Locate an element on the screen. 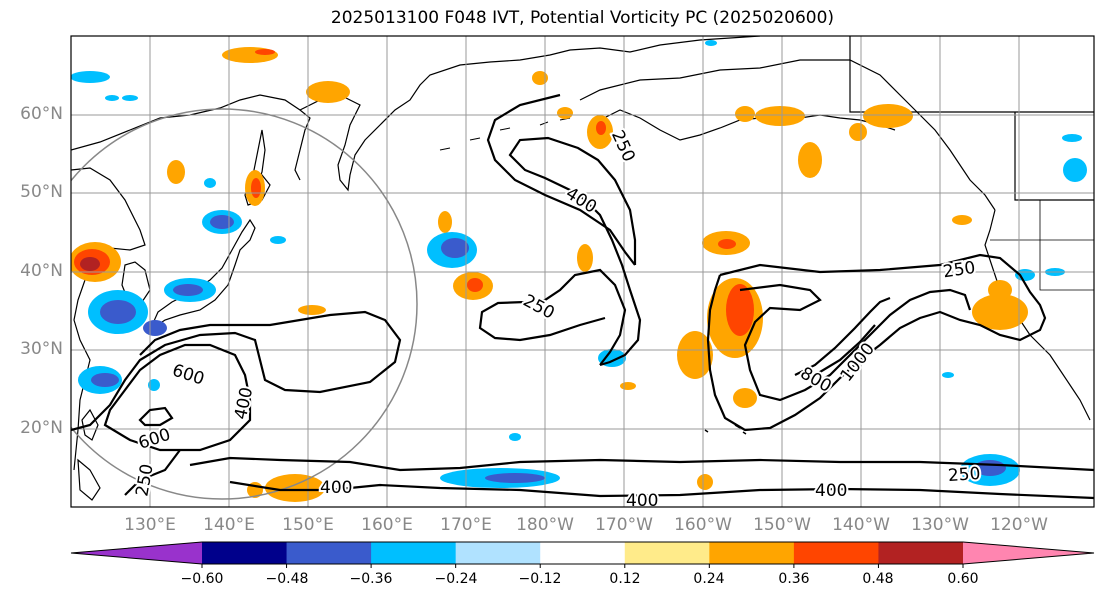  colorbar-tick-label: 0.12 is located at coordinates (625, 579).